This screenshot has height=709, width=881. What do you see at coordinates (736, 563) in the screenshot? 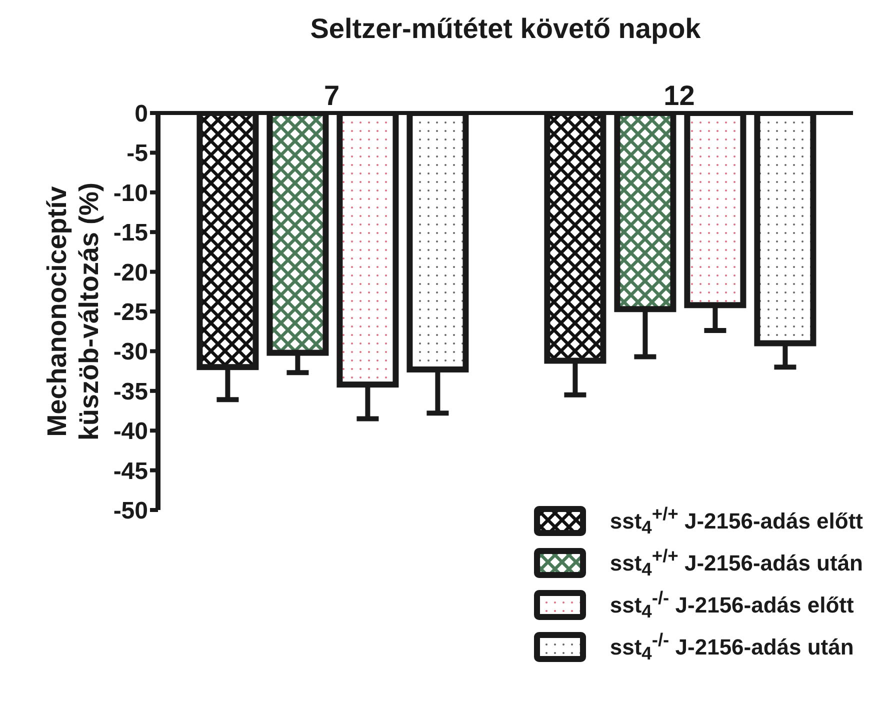
I see `legend-label: sst$_{4}$$^{+/+}$ J-2156-adás után` at bounding box center [736, 563].